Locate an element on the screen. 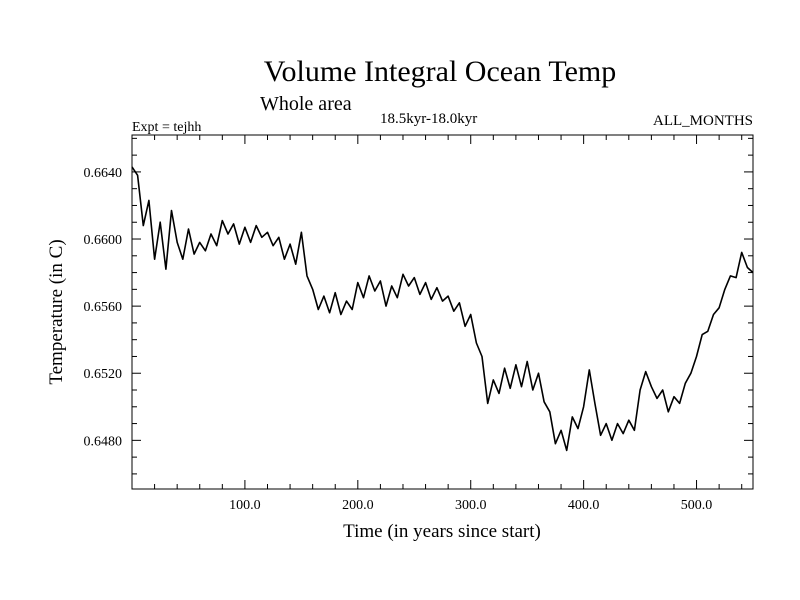 Image resolution: width=800 pixels, height=600 pixels. y-axis-label: Temperature (in C) is located at coordinates (56, 311).